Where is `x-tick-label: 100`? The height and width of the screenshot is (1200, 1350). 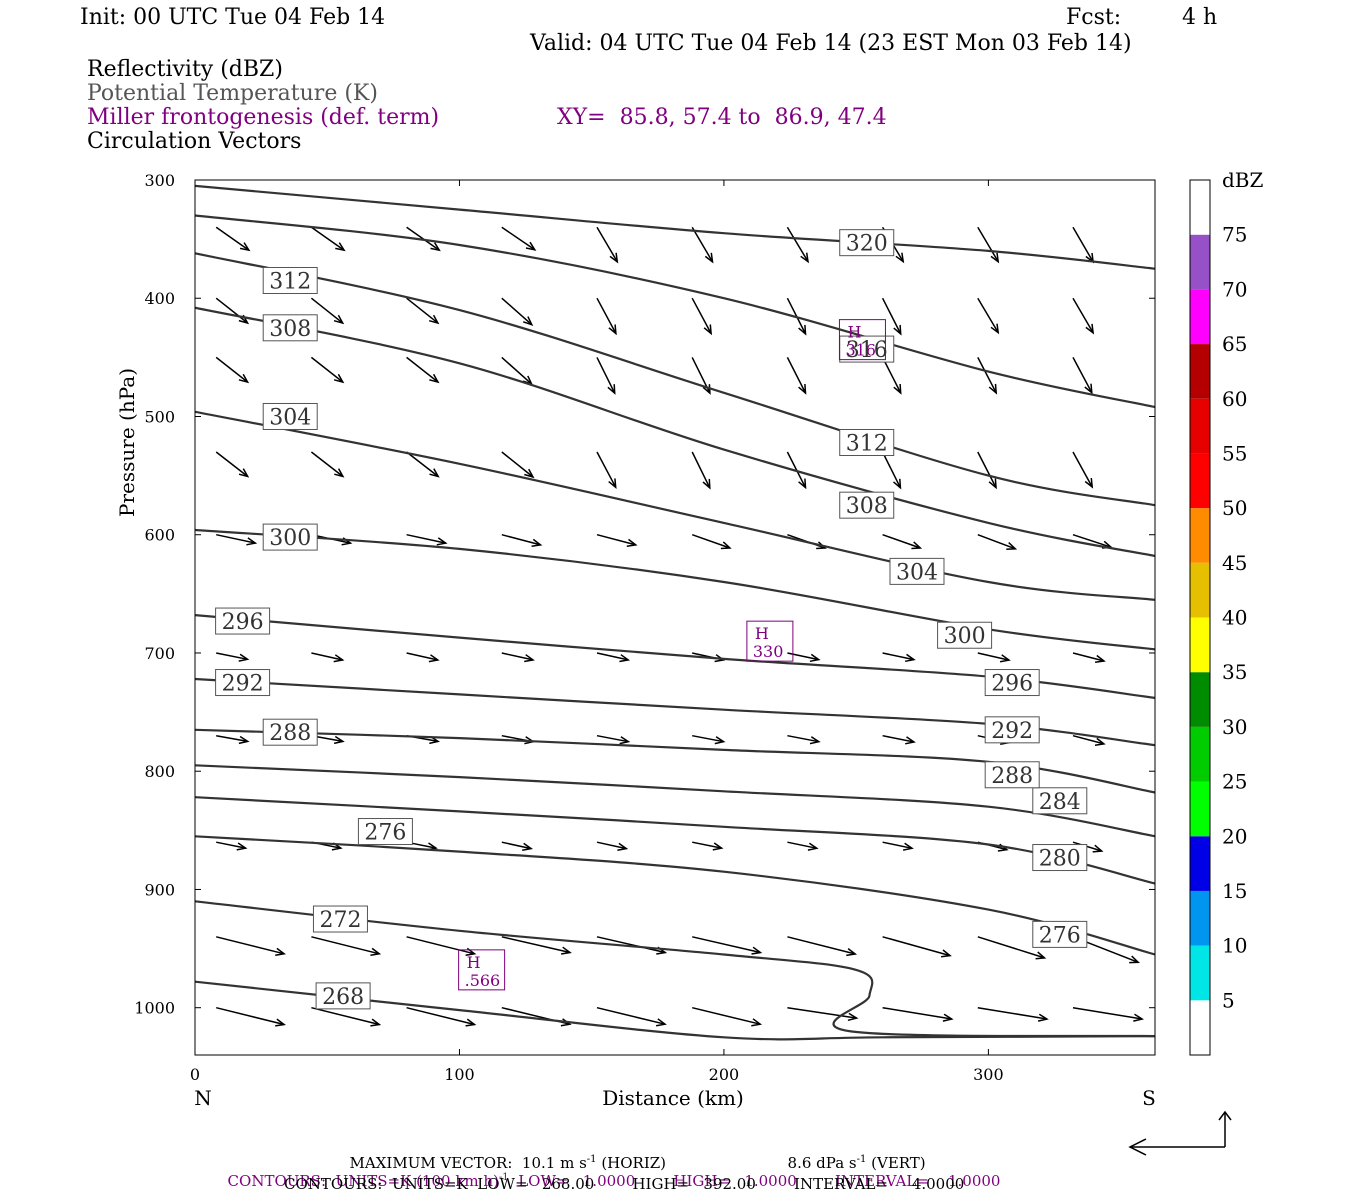 x-tick-label: 100 is located at coordinates (459, 1074).